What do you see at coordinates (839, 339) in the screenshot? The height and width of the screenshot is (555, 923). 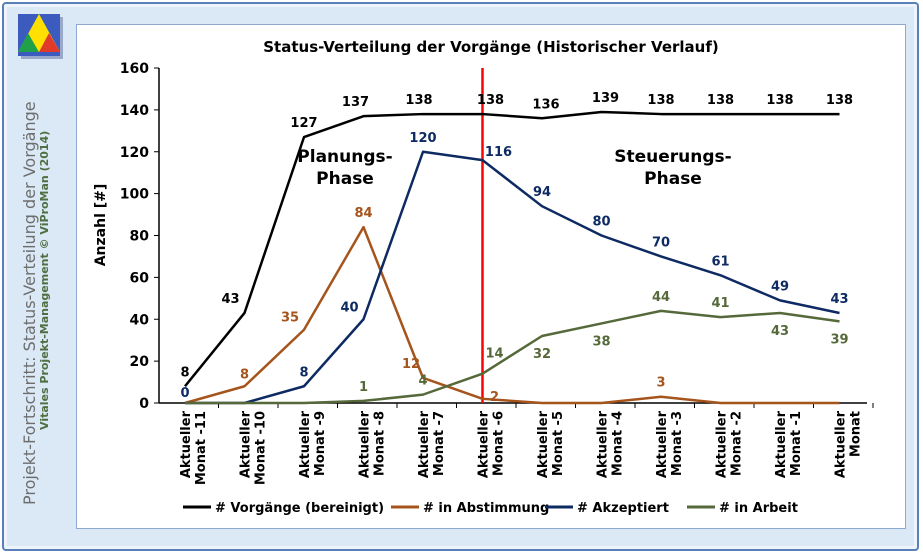 I see `data-label: 39` at bounding box center [839, 339].